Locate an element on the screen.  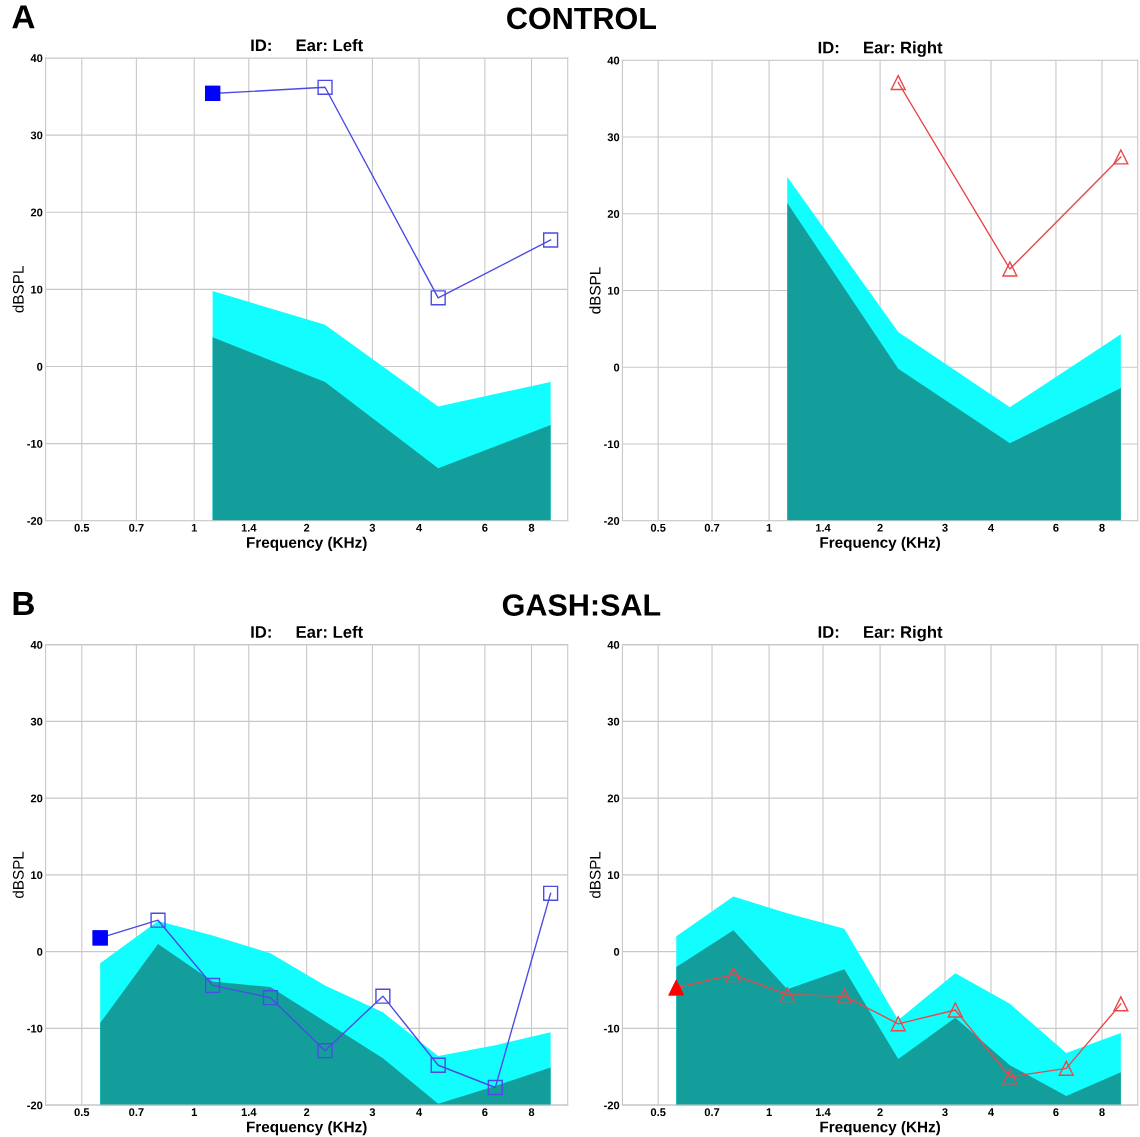
text: A is located at coordinates (23, 17).